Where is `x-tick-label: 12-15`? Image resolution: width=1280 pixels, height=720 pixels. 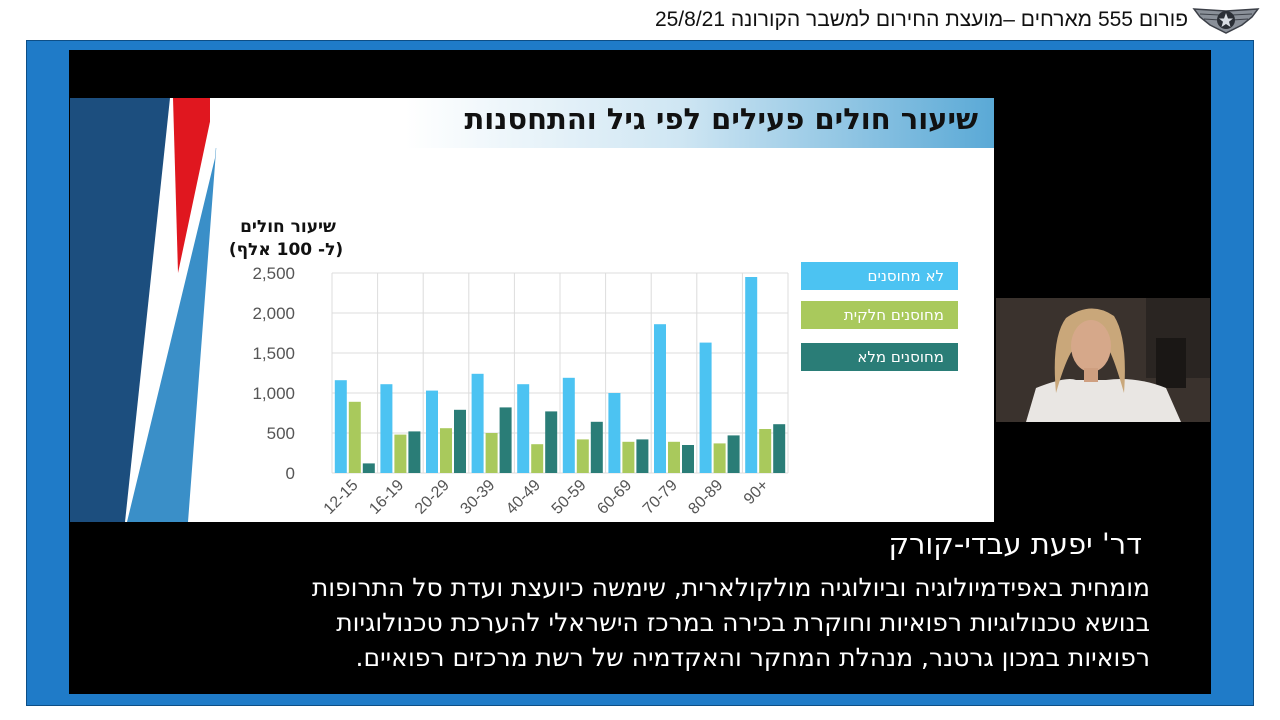
x-tick-label: 12-15 is located at coordinates (341, 497).